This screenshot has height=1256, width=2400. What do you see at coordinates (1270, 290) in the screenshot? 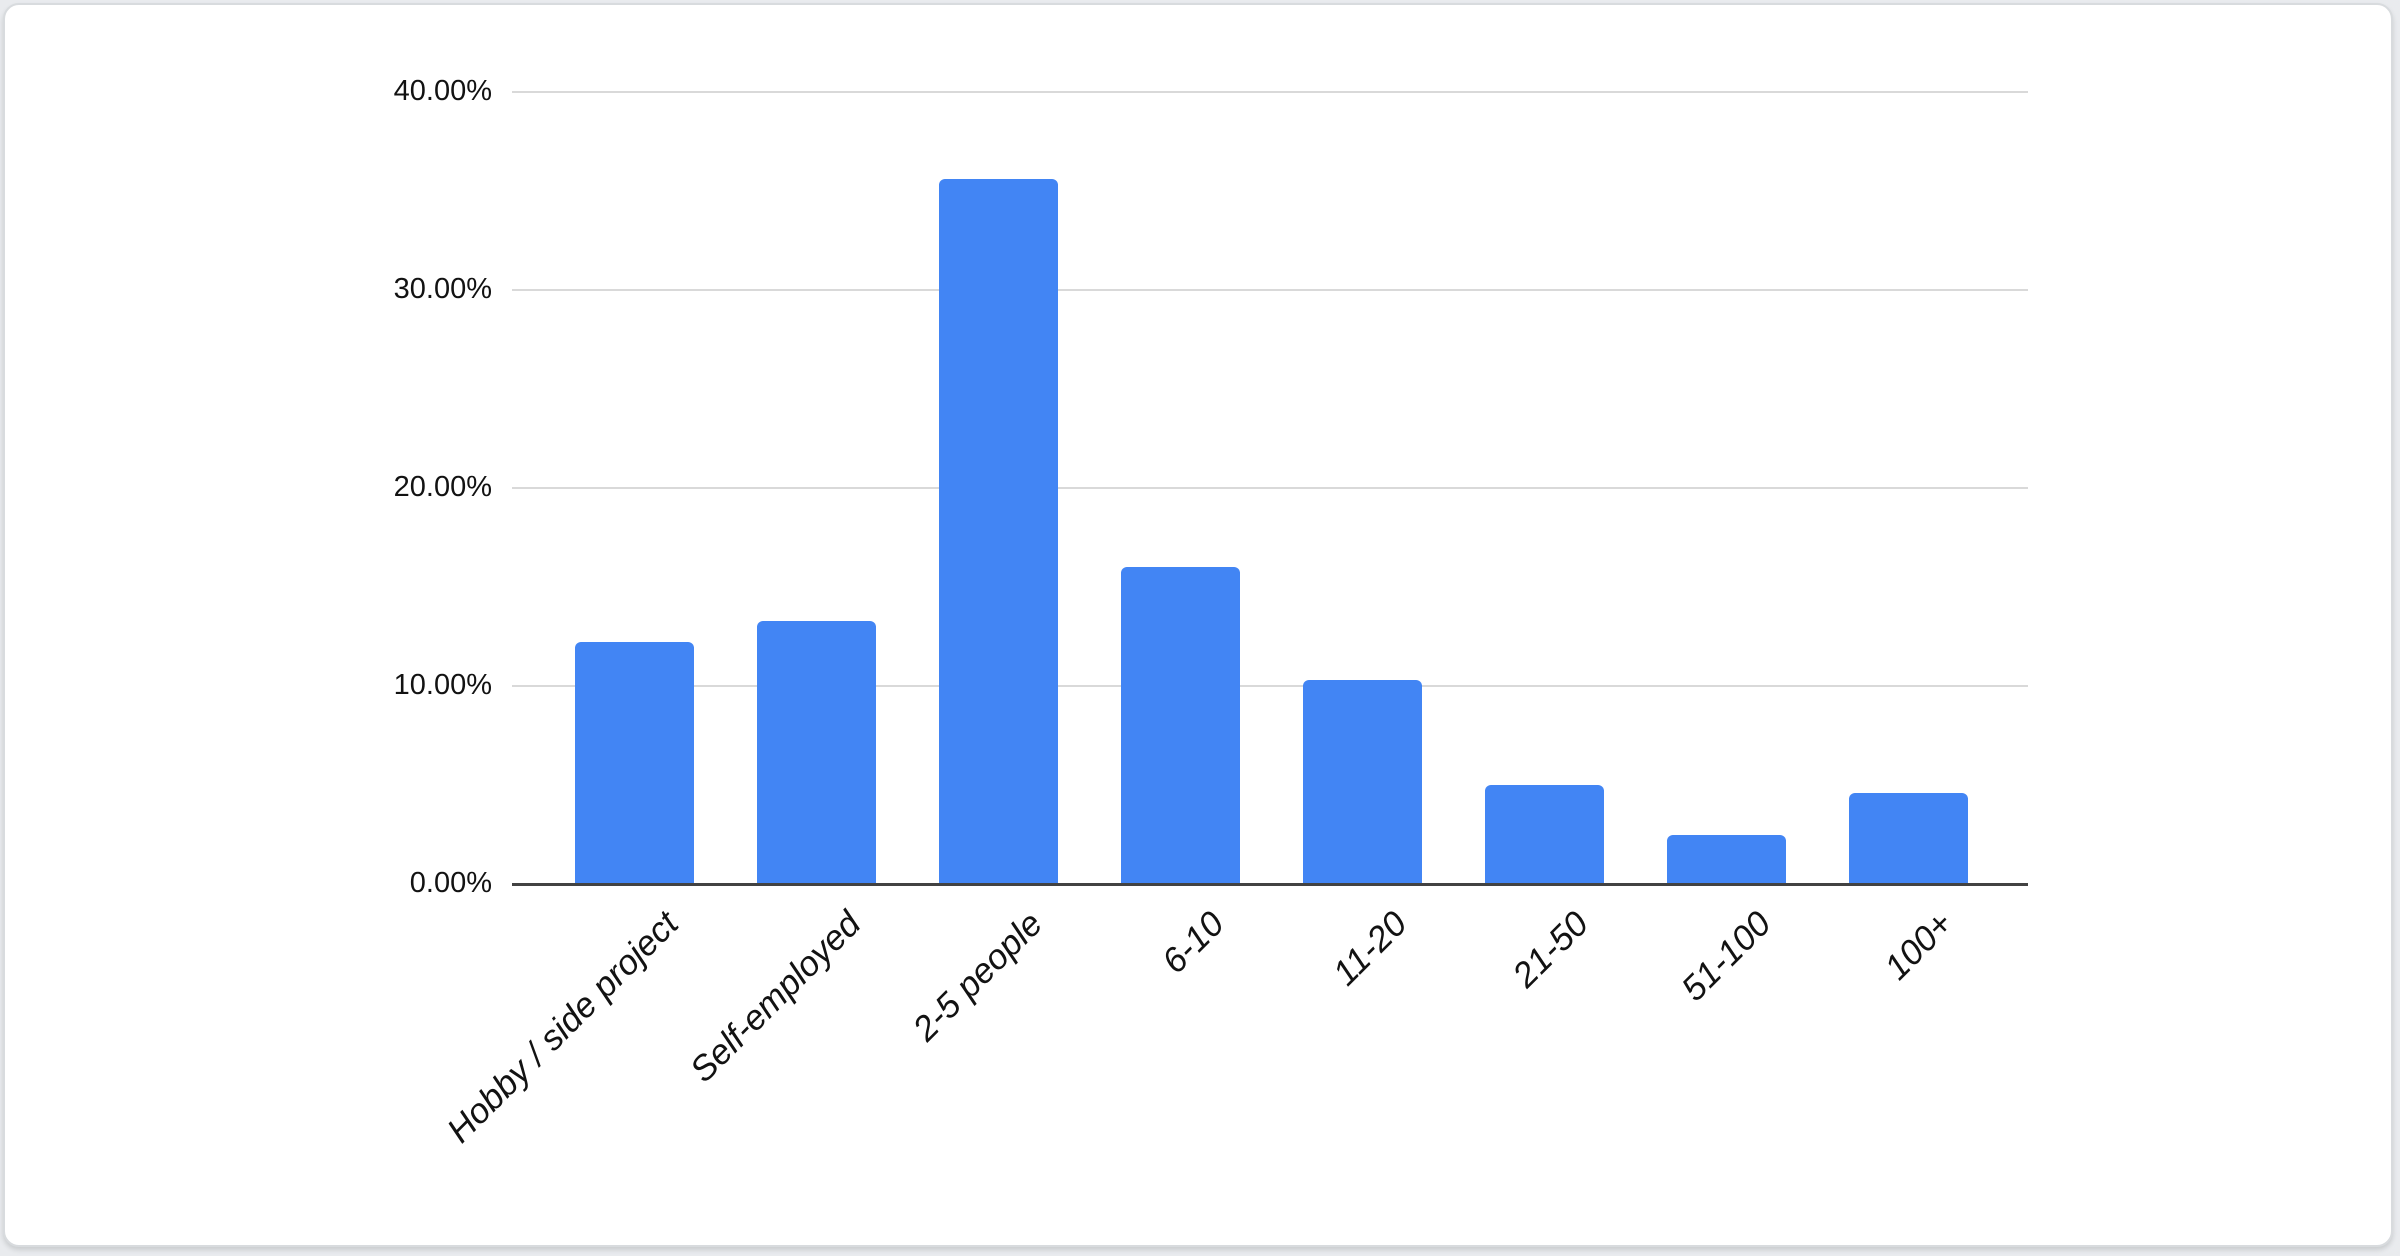
I see `gridline-30.00pct` at bounding box center [1270, 290].